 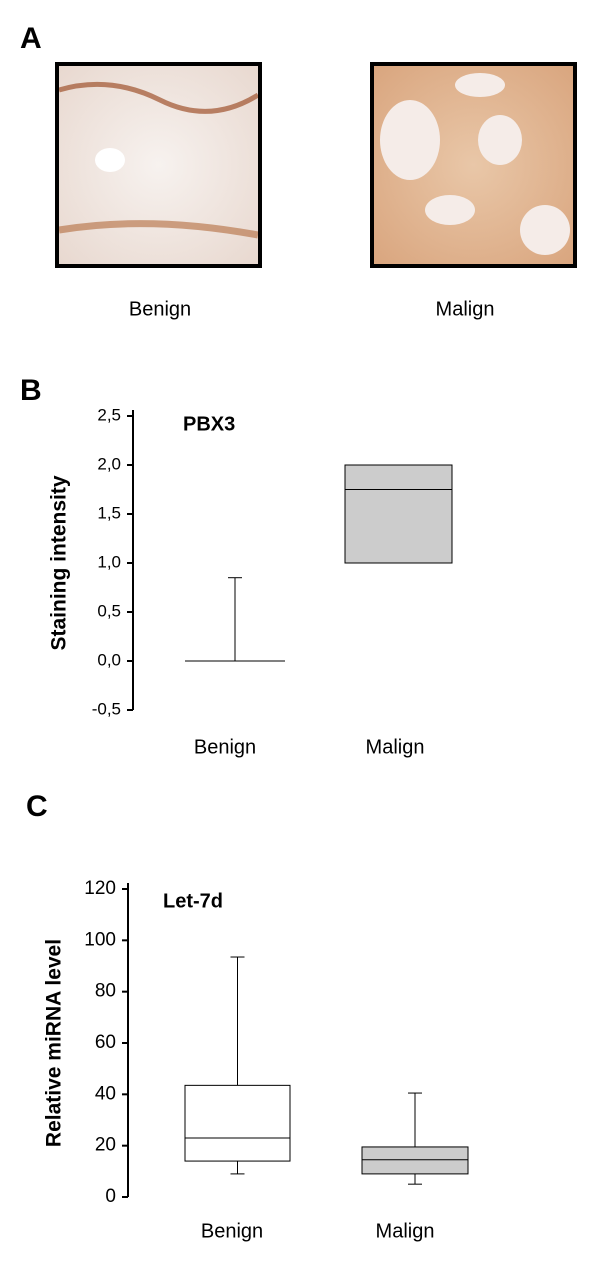 What do you see at coordinates (209, 424) in the screenshot?
I see `chart-title: PBX3` at bounding box center [209, 424].